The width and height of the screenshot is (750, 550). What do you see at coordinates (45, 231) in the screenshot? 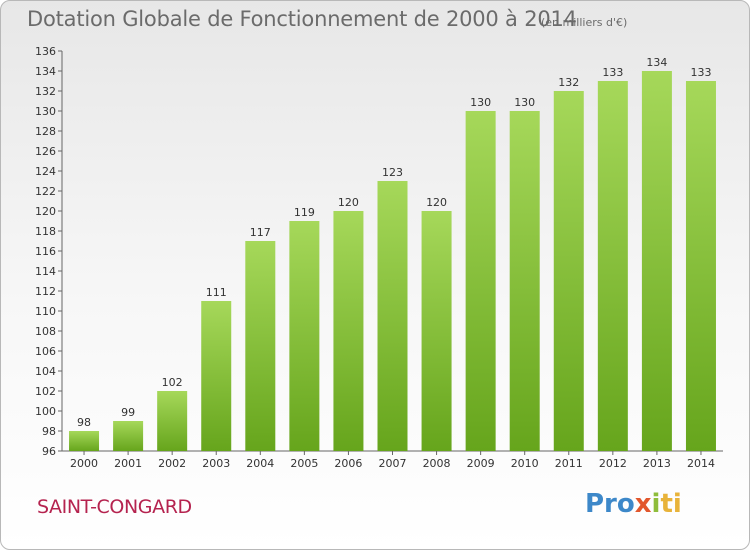
I see `y-tick-label: 118` at bounding box center [45, 231].